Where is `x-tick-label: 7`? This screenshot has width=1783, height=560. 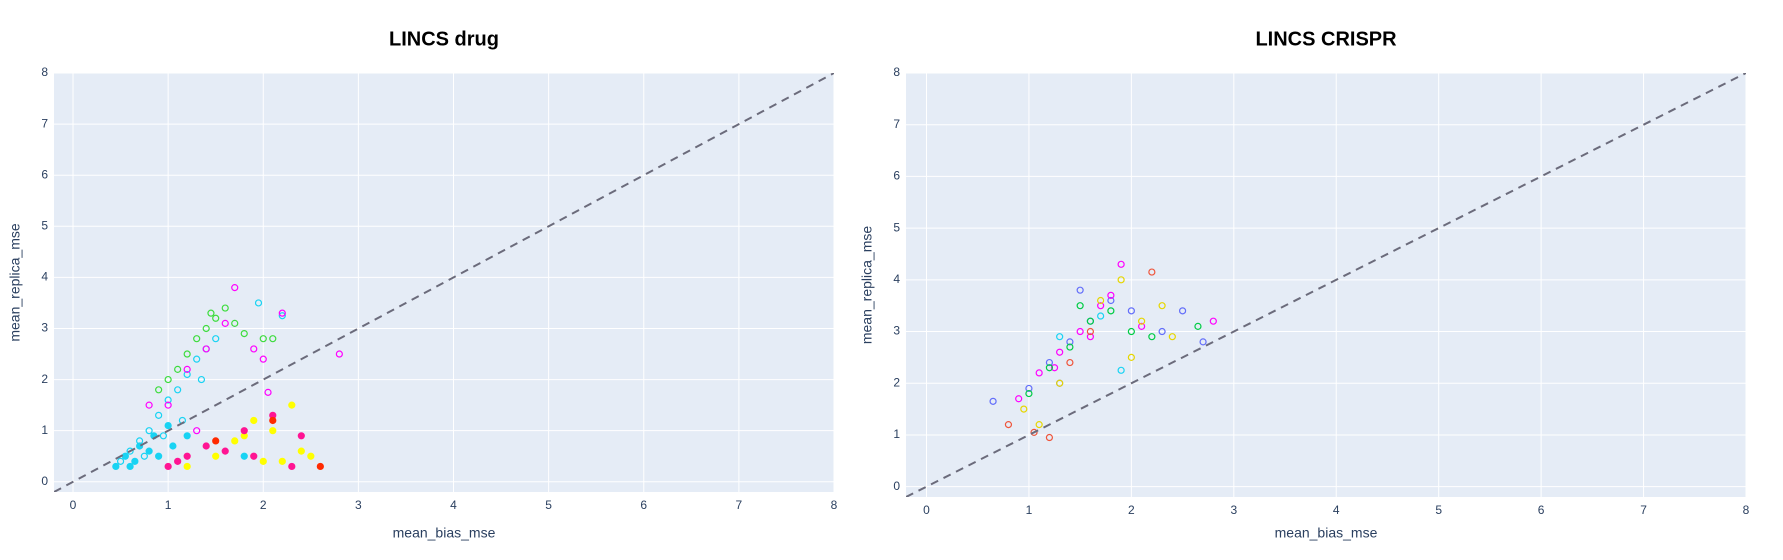 x-tick-label: 7 is located at coordinates (1643, 510).